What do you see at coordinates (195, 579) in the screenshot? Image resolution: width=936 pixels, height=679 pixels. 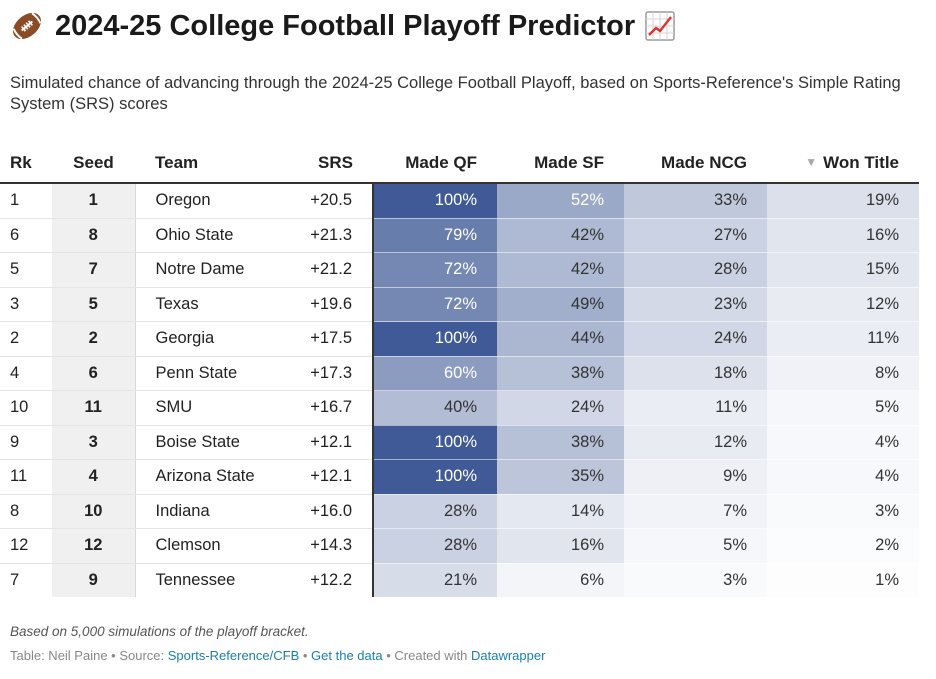 I see `cell-team: Tennessee` at bounding box center [195, 579].